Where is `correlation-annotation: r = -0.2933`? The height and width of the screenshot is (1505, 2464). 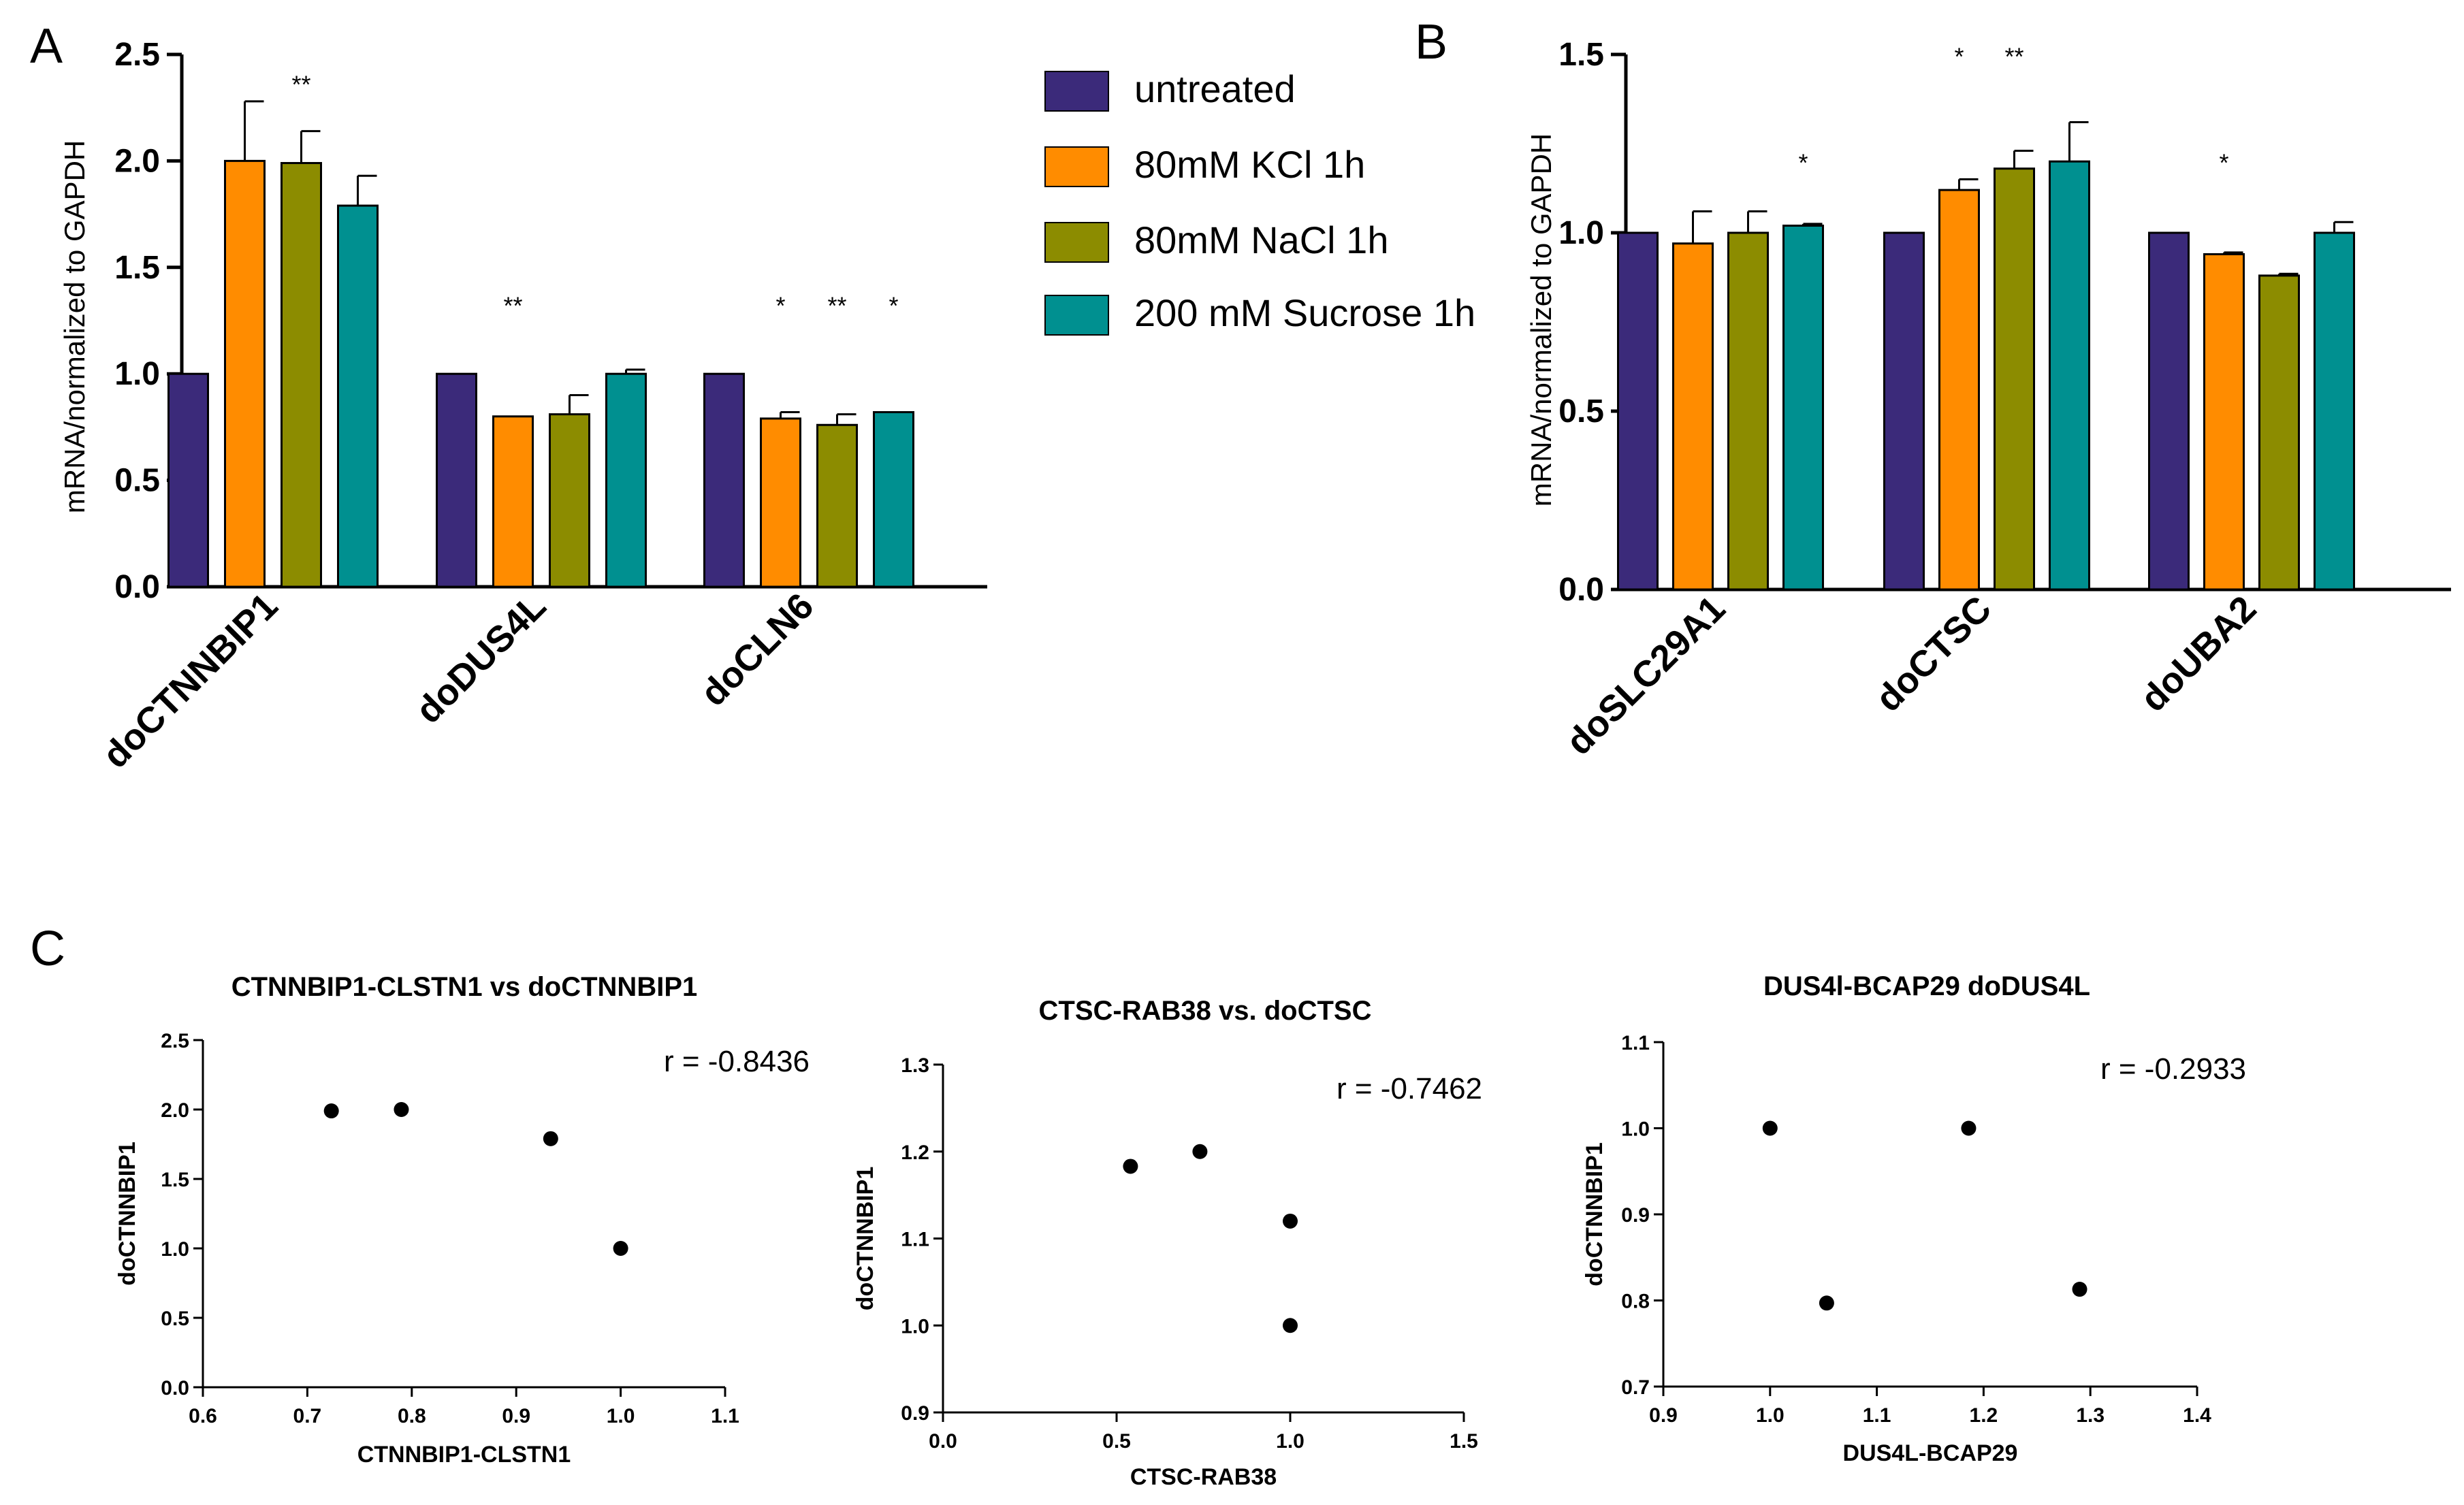 correlation-annotation: r = -0.2933 is located at coordinates (2173, 1069).